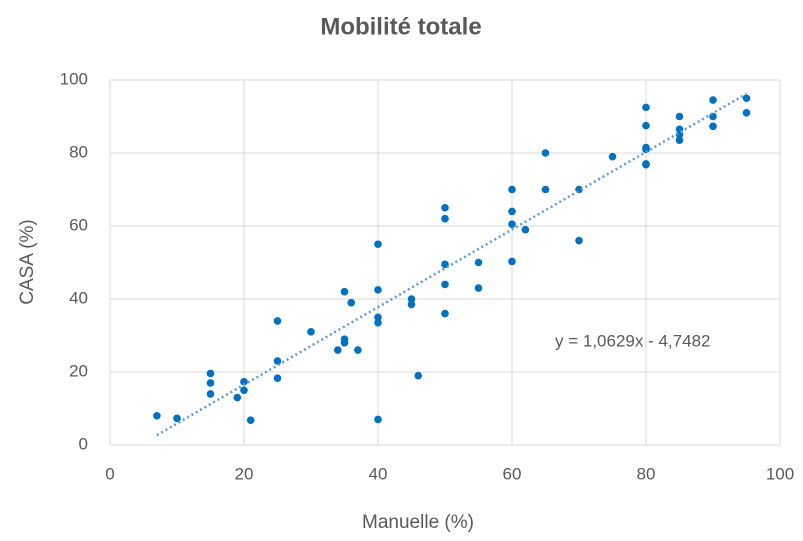 This screenshot has width=803, height=541. What do you see at coordinates (632, 340) in the screenshot?
I see `trendline-label: y = 1,0629x - 4,7482` at bounding box center [632, 340].